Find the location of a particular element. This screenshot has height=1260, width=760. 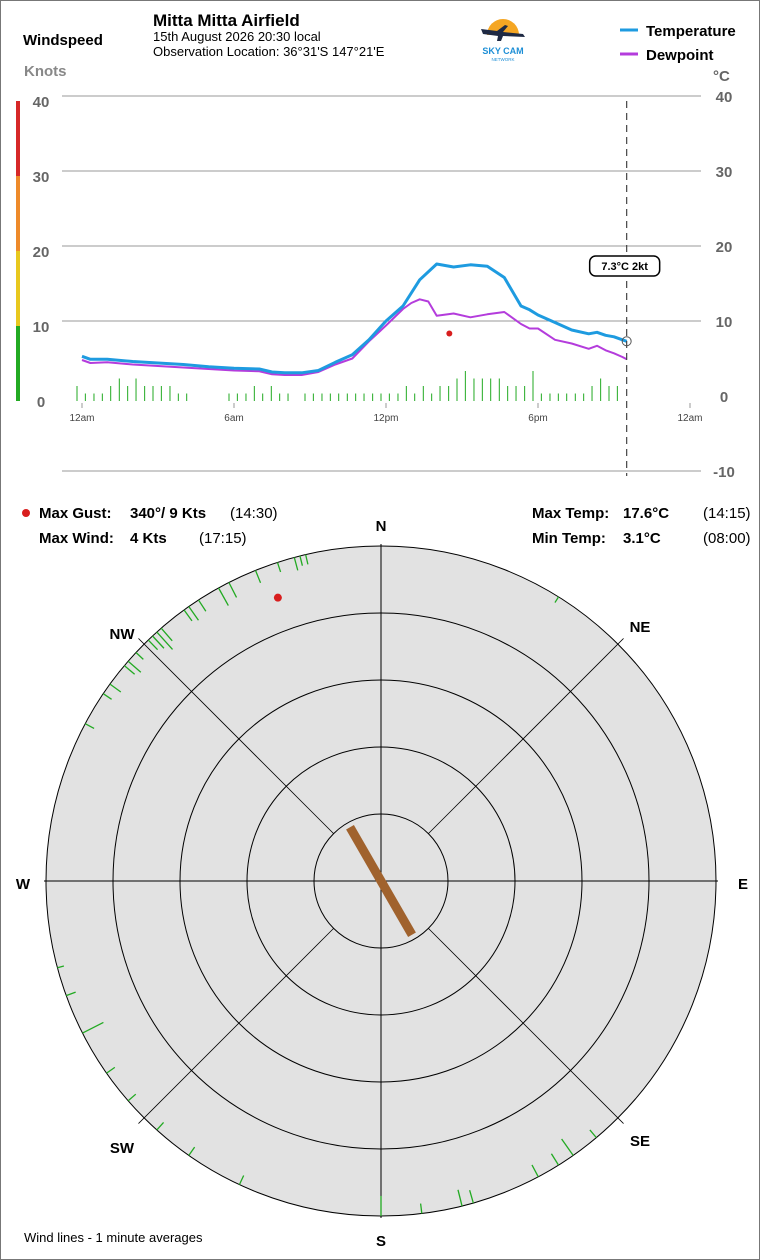

logo-text: SKY CAM is located at coordinates (502, 51).